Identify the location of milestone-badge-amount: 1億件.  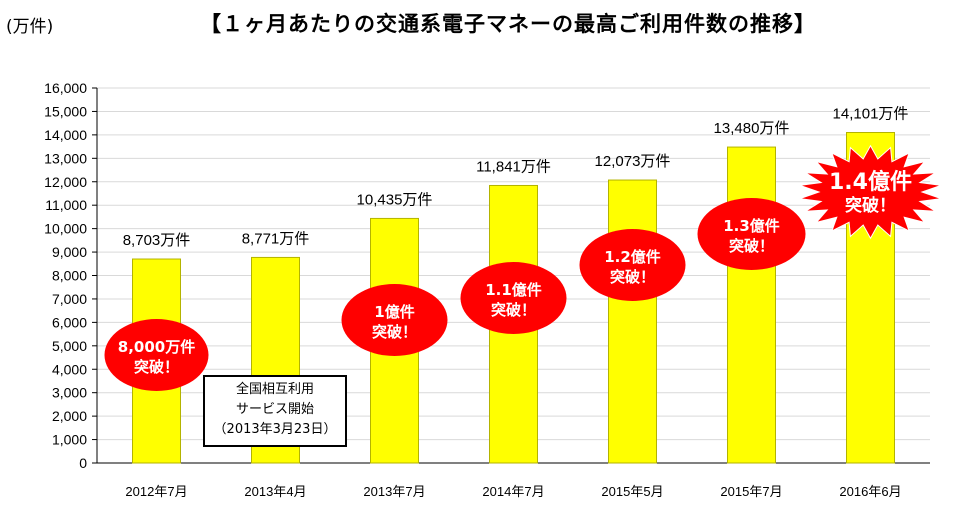
(394, 312).